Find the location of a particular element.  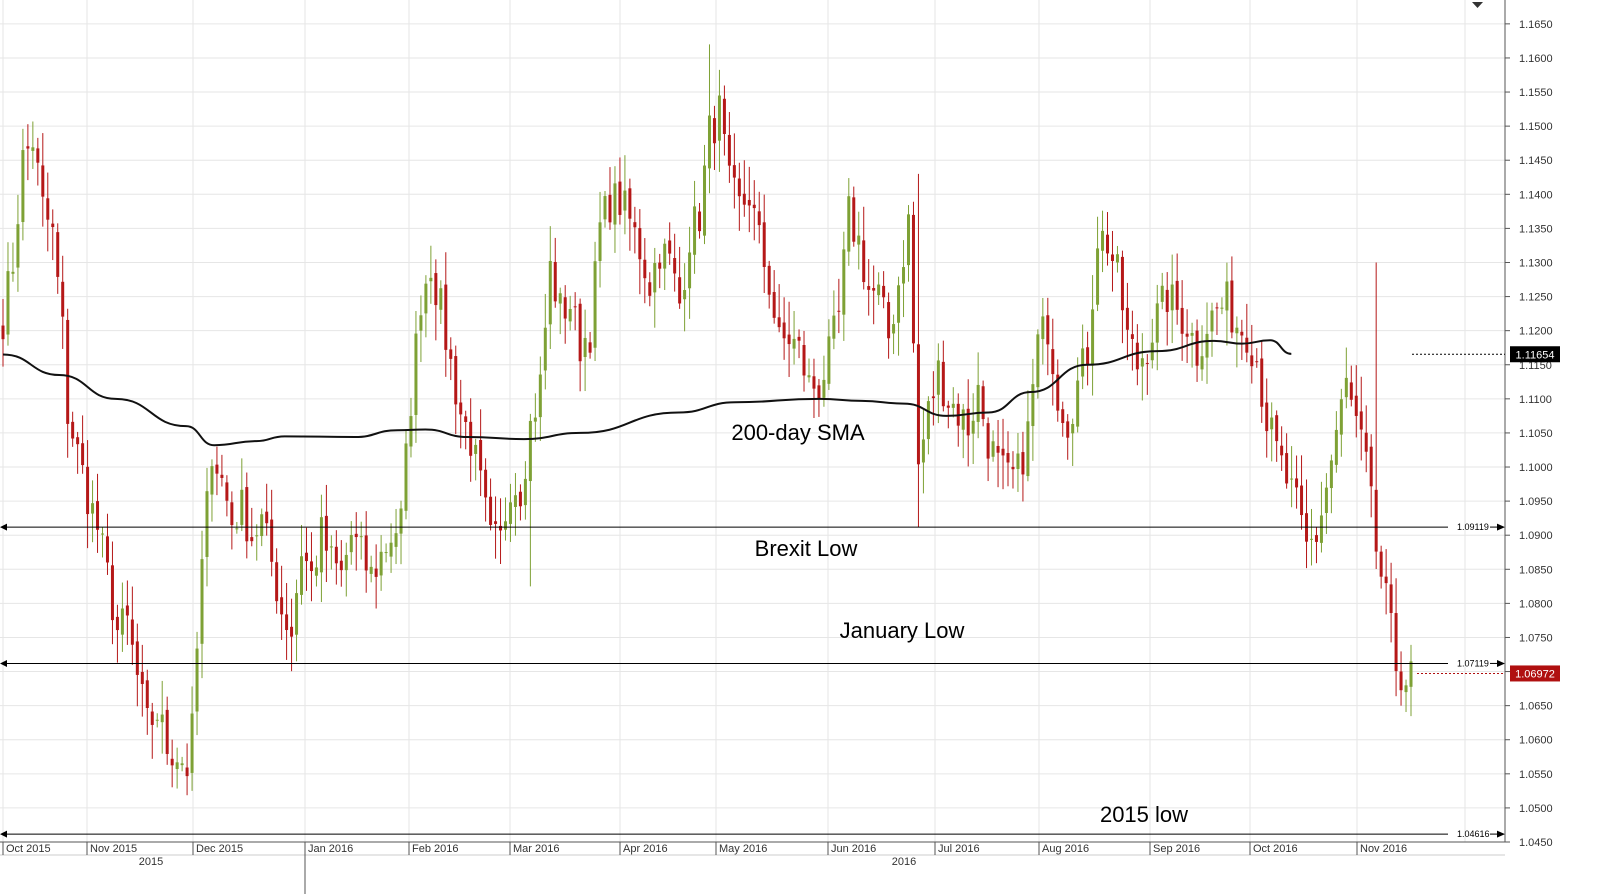

price-badge-label: 1.11654 is located at coordinates (1535, 355).